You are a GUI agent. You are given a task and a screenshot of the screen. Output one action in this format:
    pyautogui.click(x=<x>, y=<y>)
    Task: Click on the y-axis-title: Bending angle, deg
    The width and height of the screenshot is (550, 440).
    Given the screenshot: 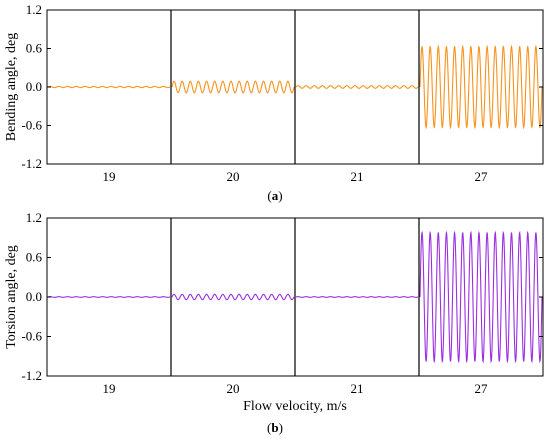 What is the action you would take?
    pyautogui.click(x=11, y=87)
    